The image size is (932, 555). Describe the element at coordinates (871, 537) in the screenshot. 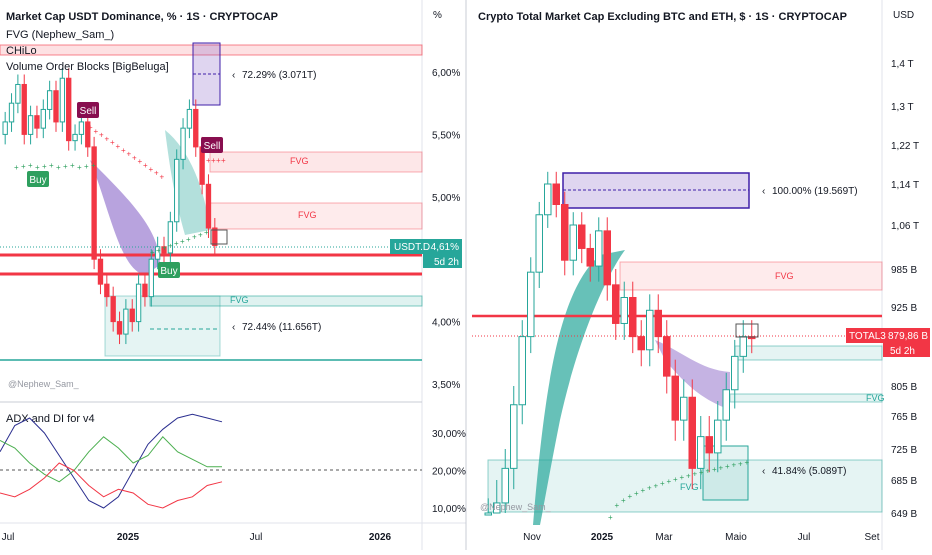

I see `right-x-tick: Set` at that location.